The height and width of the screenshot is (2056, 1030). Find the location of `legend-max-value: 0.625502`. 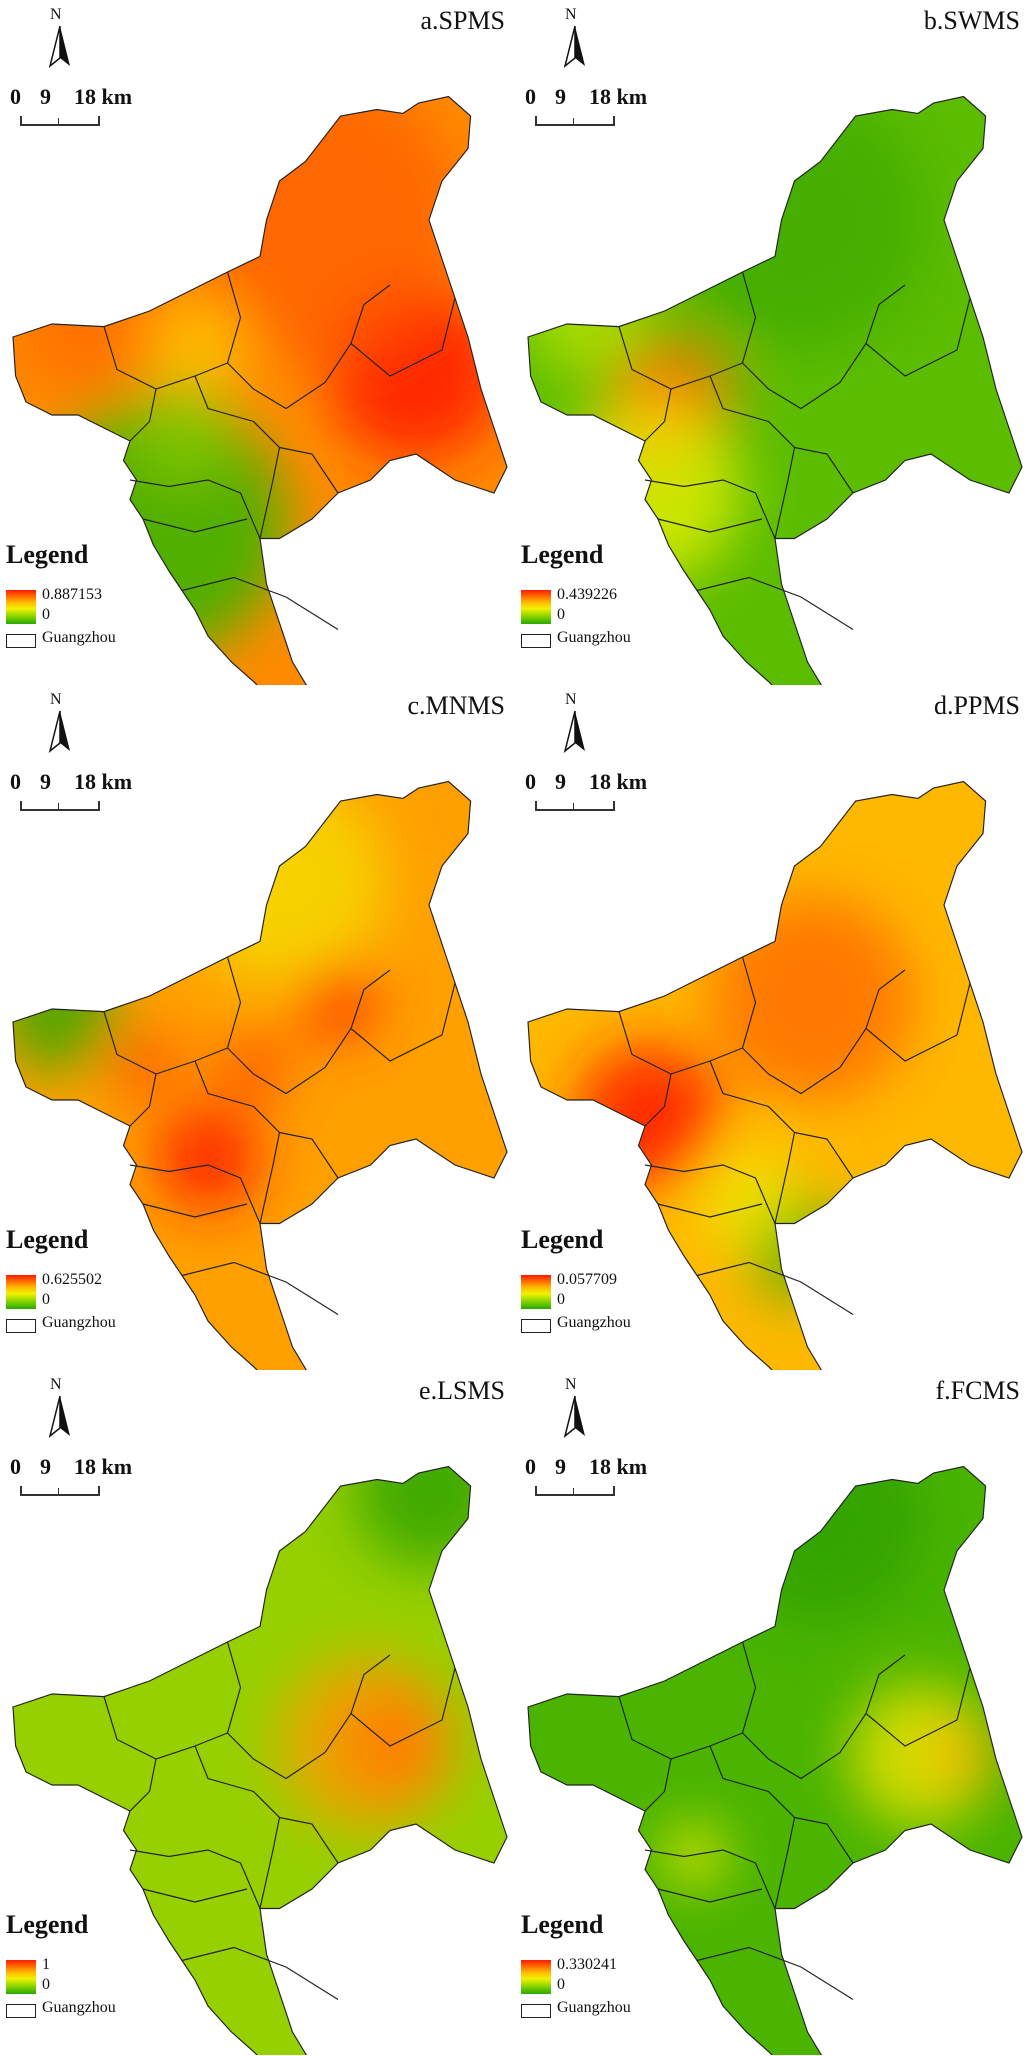

legend-max-value: 0.625502 is located at coordinates (72, 1279).